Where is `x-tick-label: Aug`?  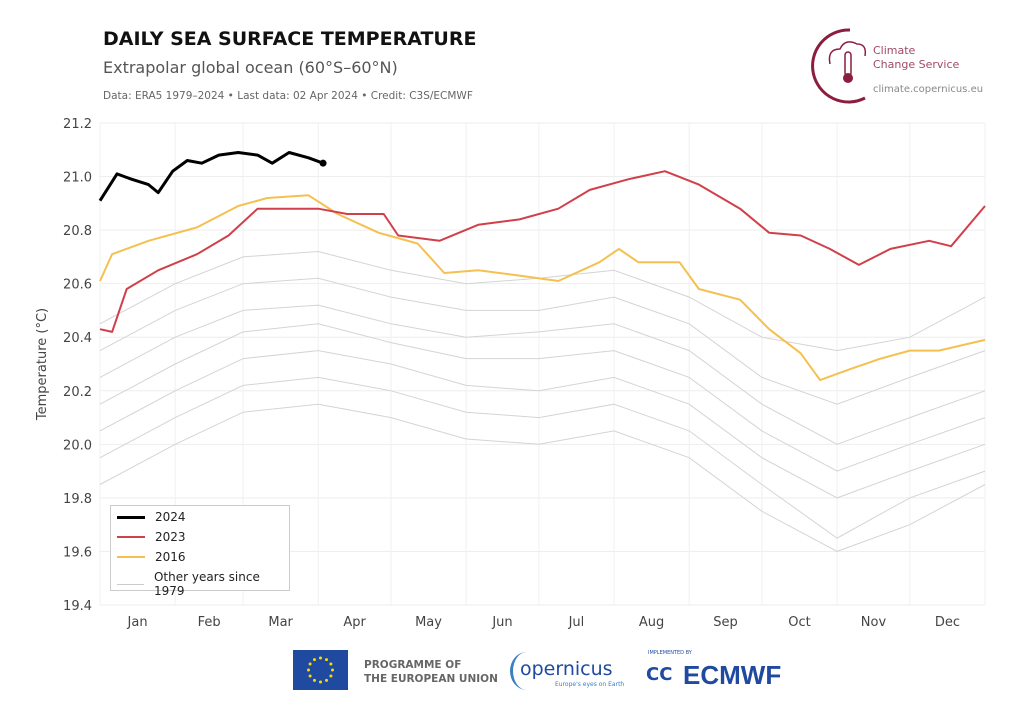 x-tick-label: Aug is located at coordinates (651, 622).